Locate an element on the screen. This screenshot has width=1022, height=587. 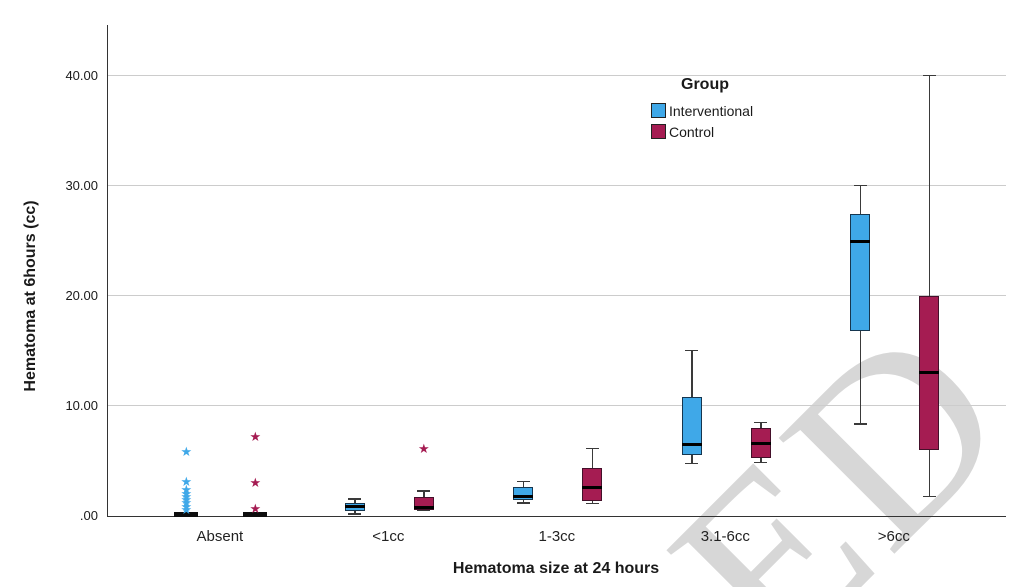
legend-item-label: Interventional is located at coordinates (711, 110).